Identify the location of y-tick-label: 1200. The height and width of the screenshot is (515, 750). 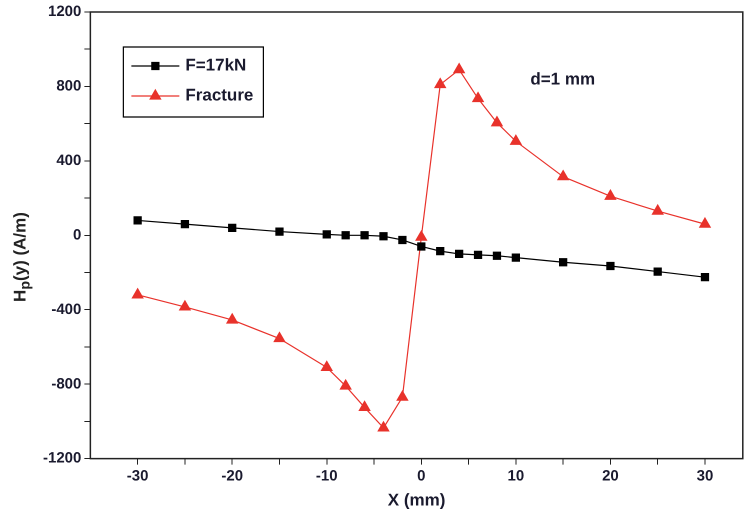
(65, 11).